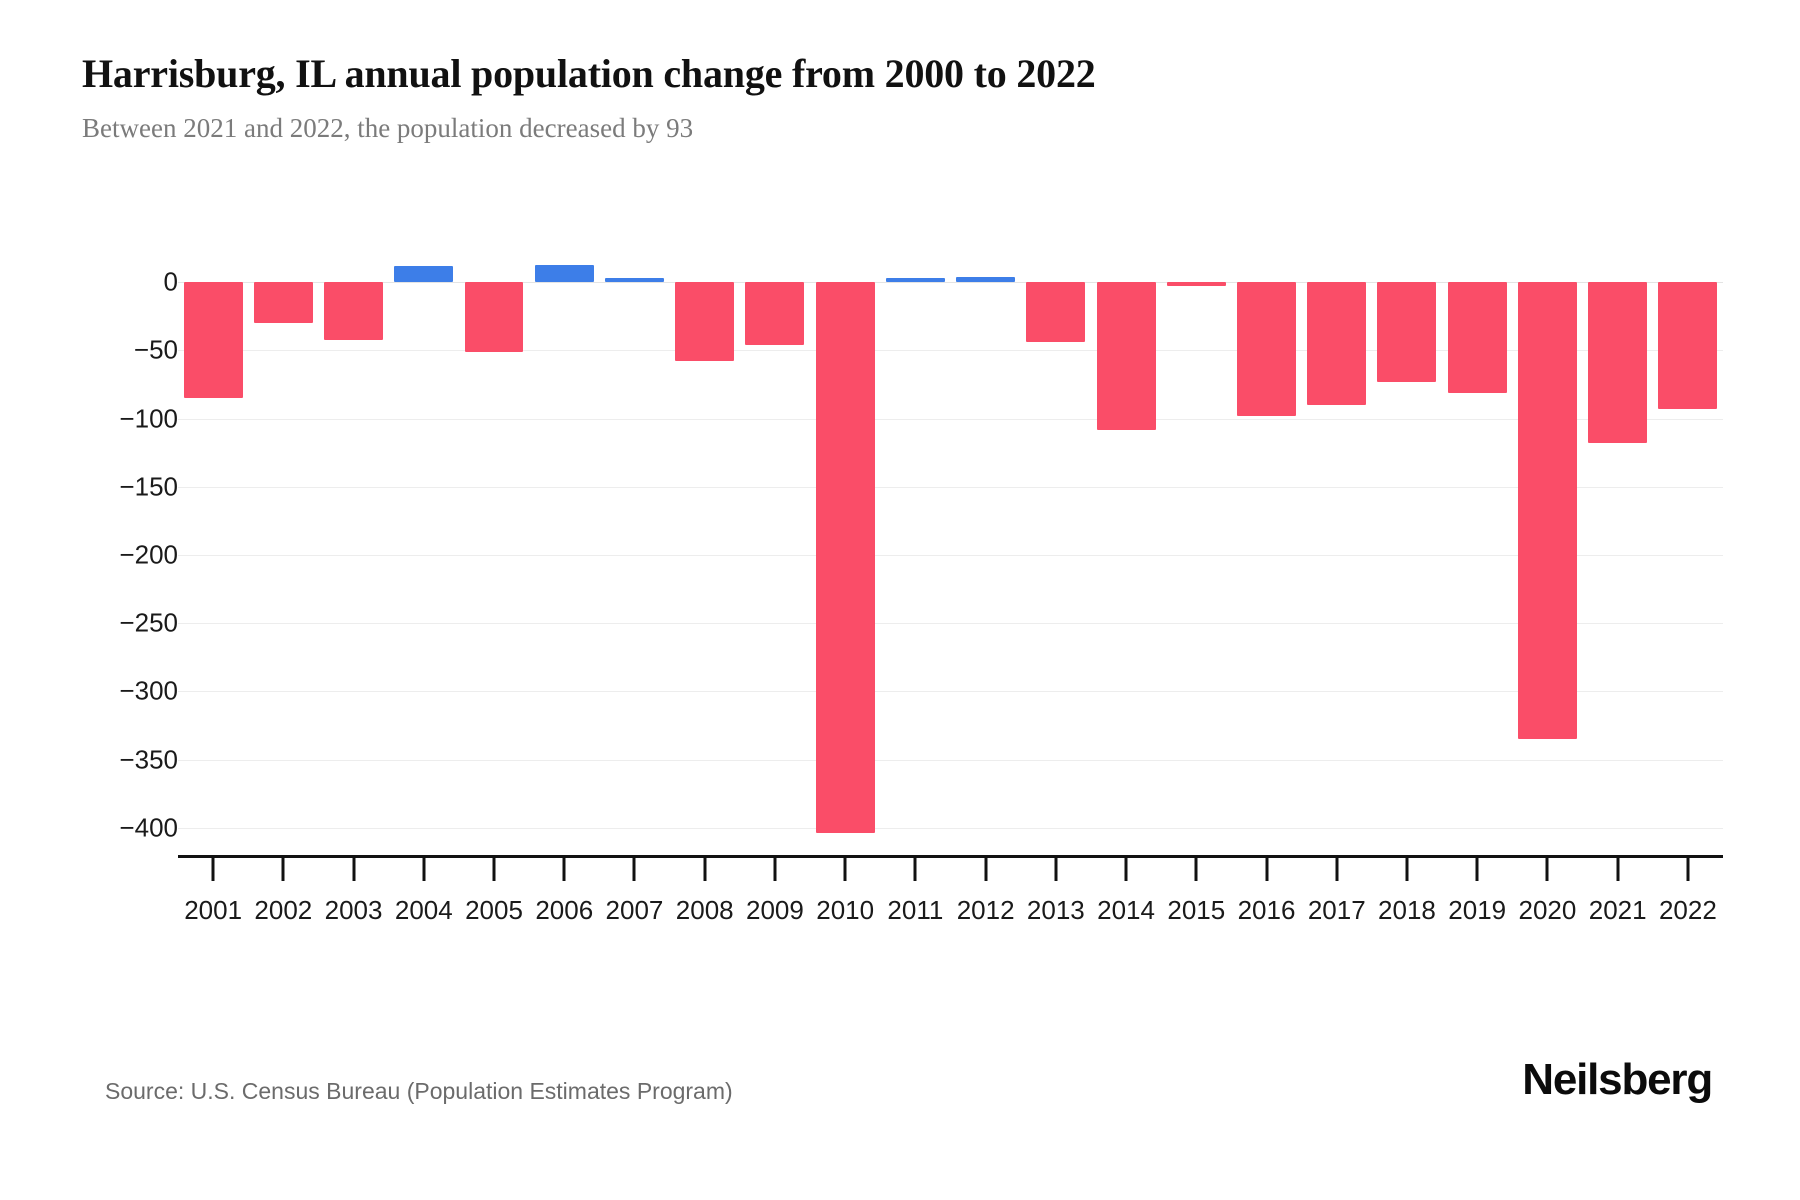 Image resolution: width=1800 pixels, height=1200 pixels. What do you see at coordinates (89, 555) in the screenshot?
I see `y-axis: 0 −50 −100 −150 −200 −250 −300 −350 −400` at bounding box center [89, 555].